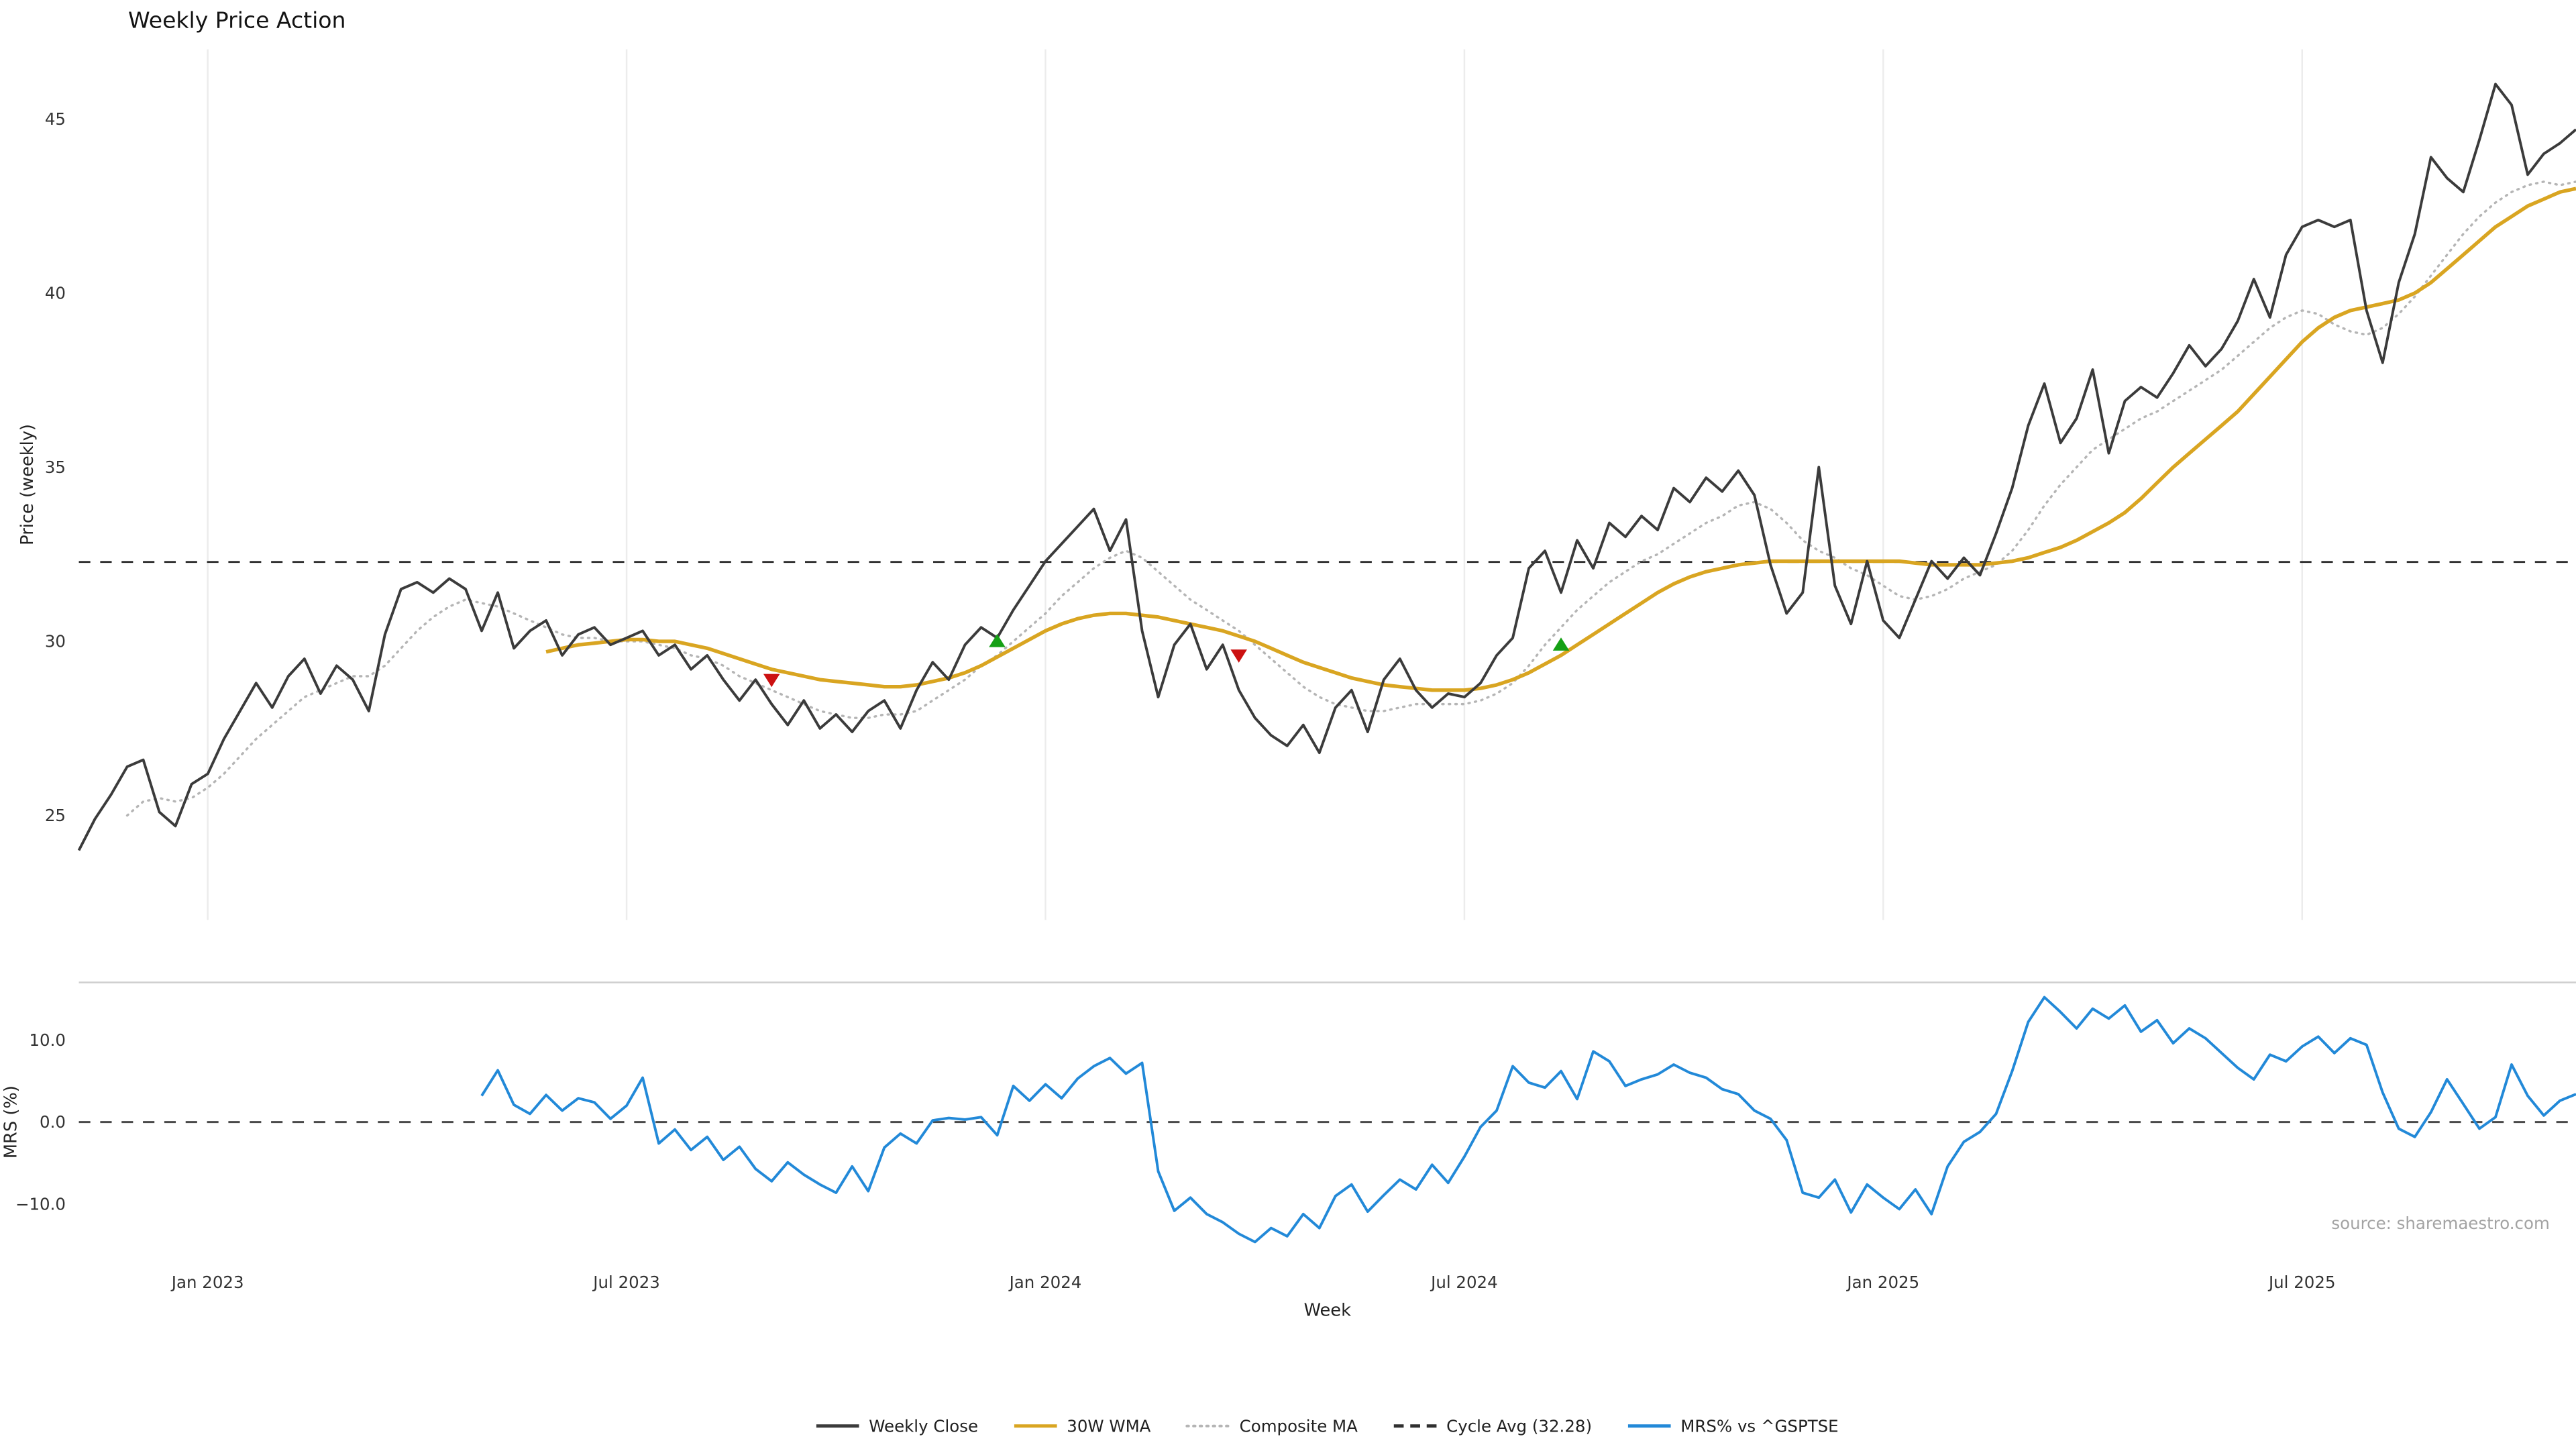 This screenshot has height=1449, width=2576. What do you see at coordinates (236, 20) in the screenshot?
I see `chart-title: Weekly Price Action` at bounding box center [236, 20].